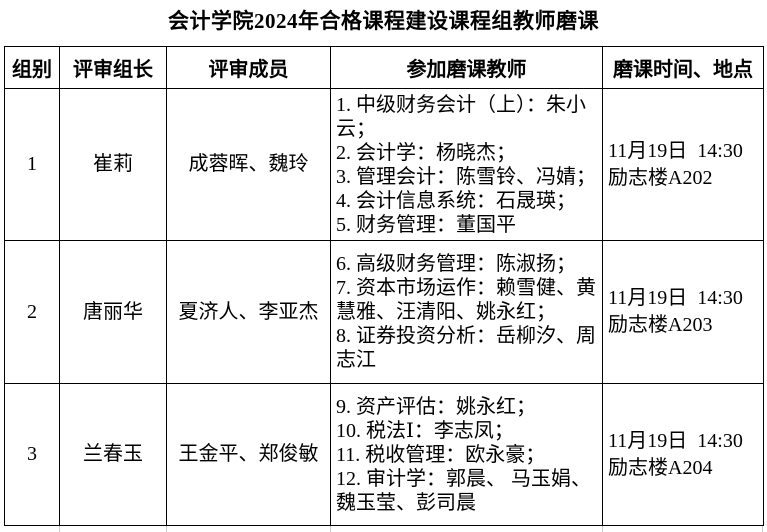  Describe the element at coordinates (248, 67) in the screenshot. I see `header-members: 评审成员` at that location.